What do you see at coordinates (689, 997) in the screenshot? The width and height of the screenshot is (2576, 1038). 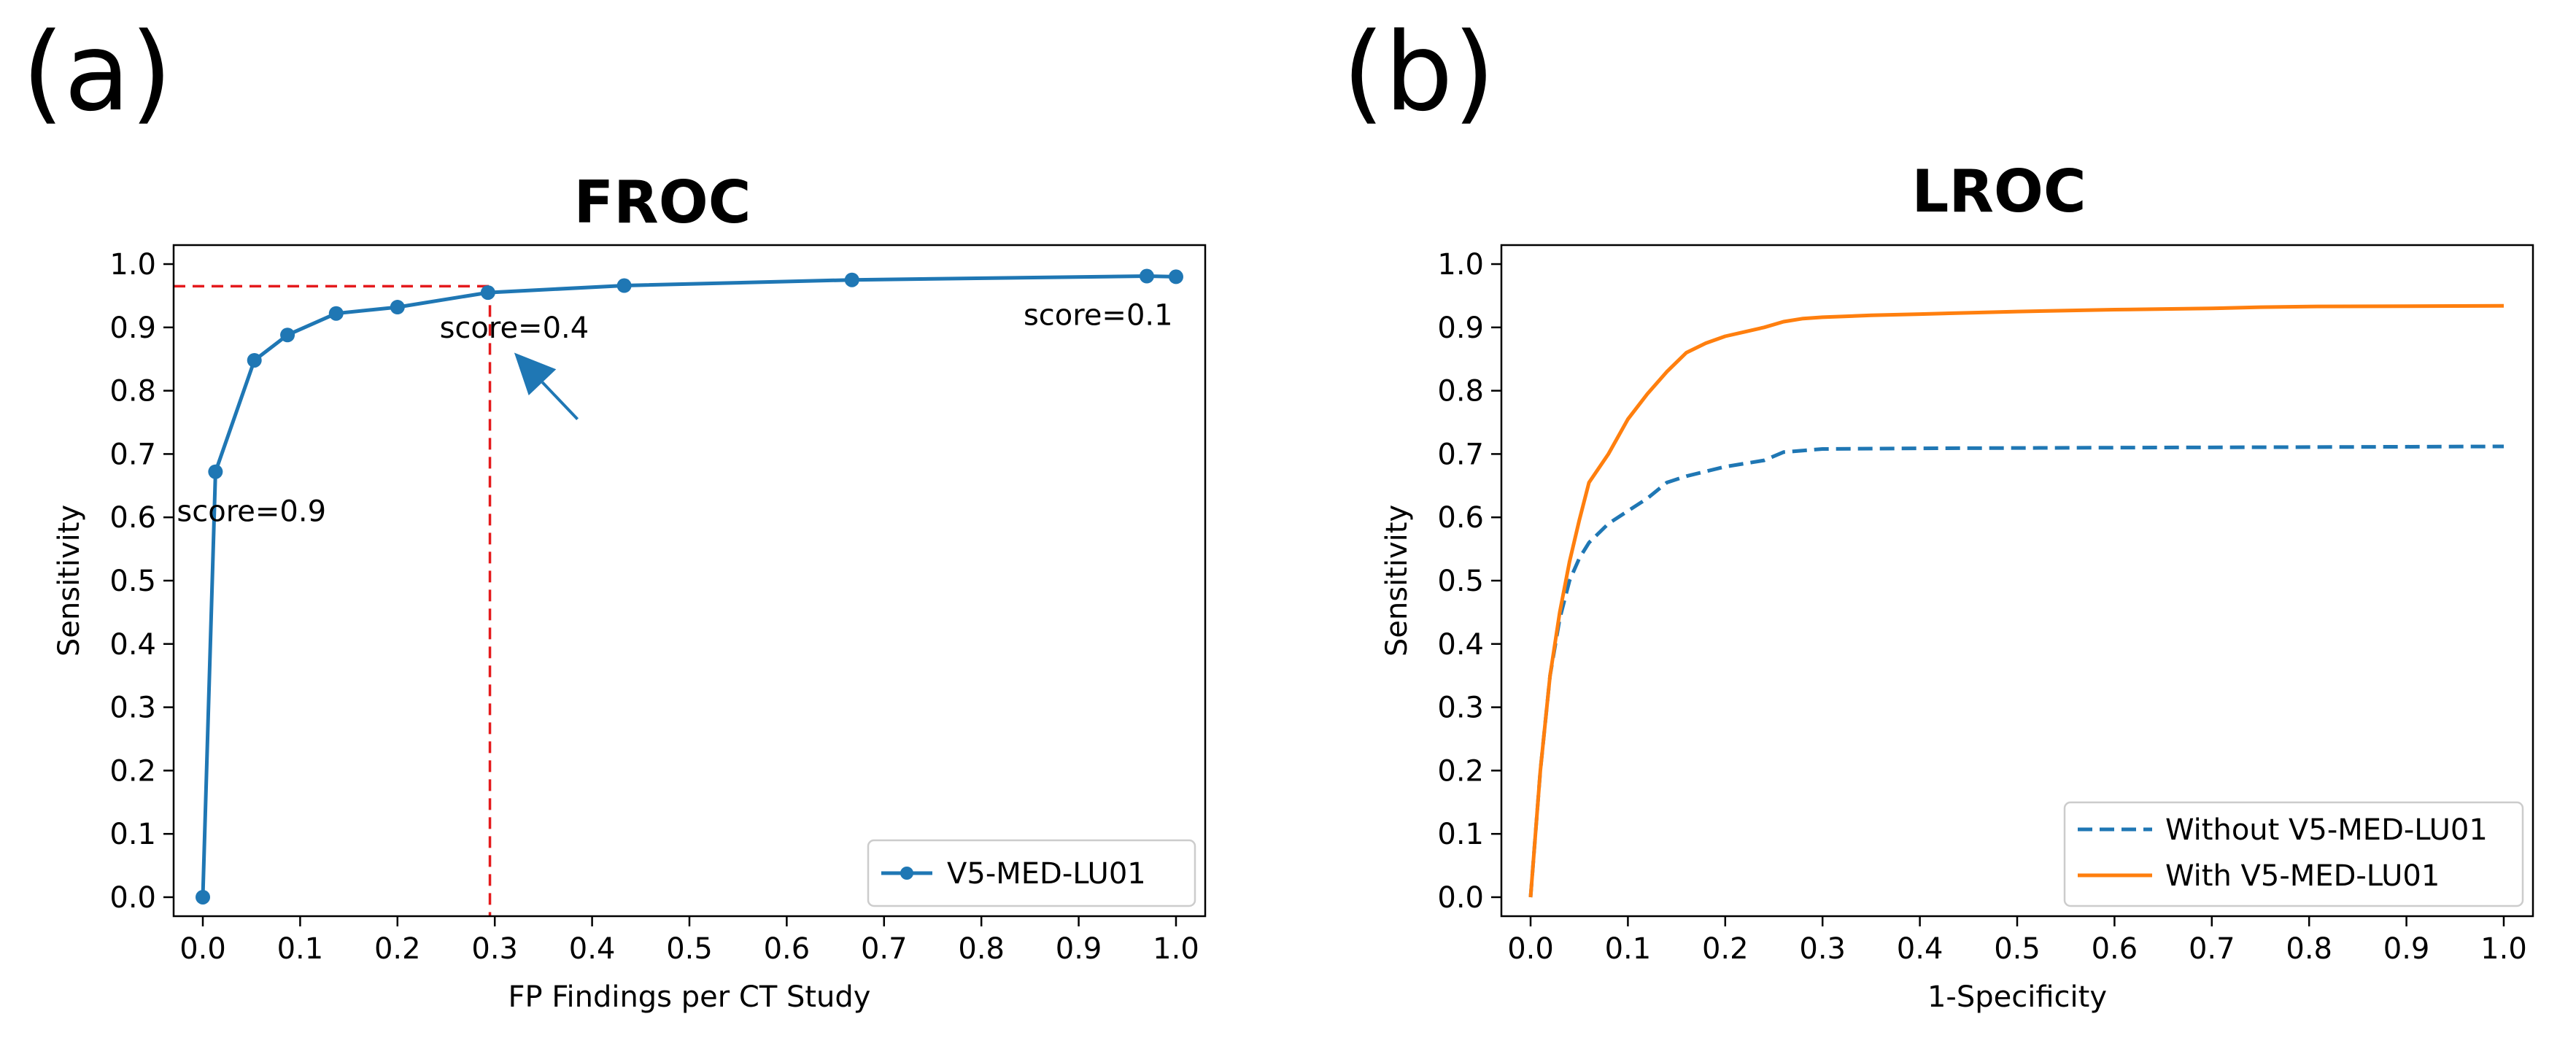 I see `x-axis-label: FP Findings per CT Study` at bounding box center [689, 997].